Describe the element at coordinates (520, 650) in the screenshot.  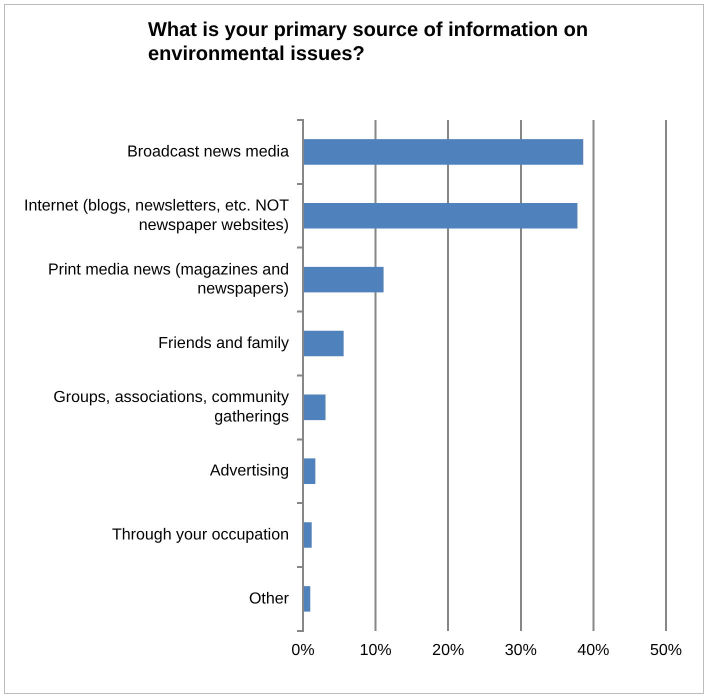
I see `x-tick-label: 30%` at that location.